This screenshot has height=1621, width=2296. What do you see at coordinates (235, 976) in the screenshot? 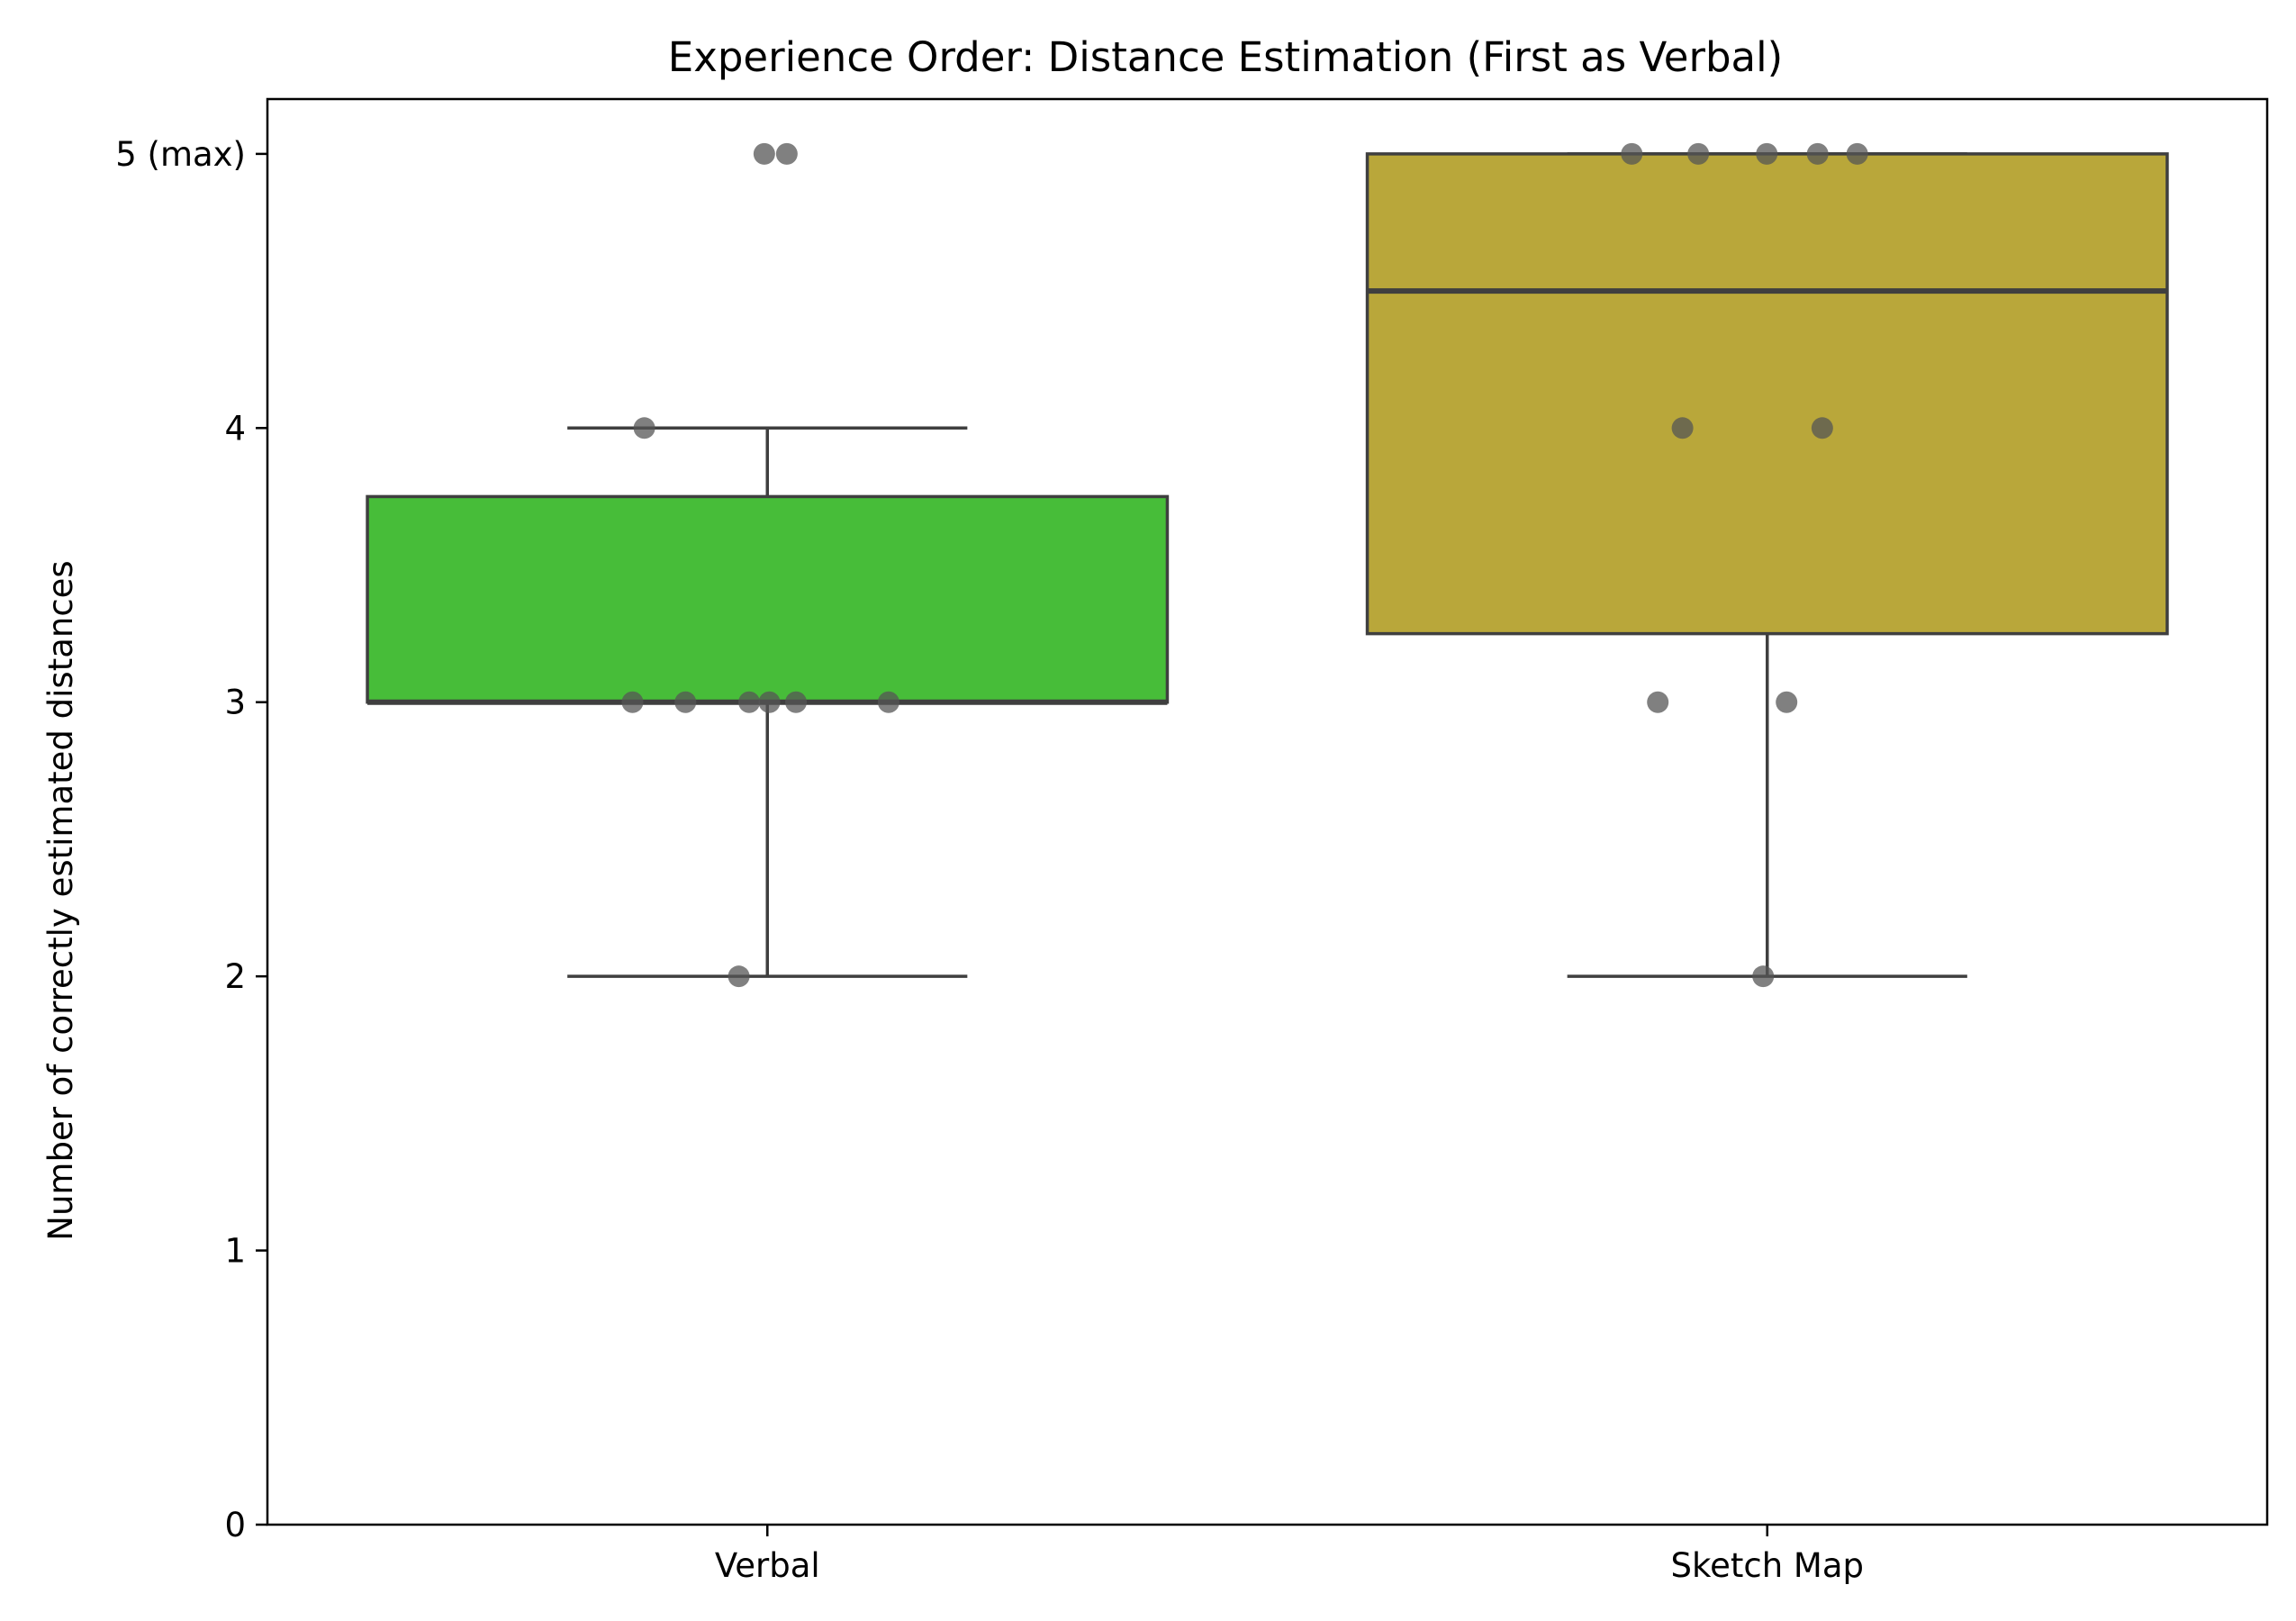
I see `y-tick-label-2: 2` at bounding box center [235, 976].